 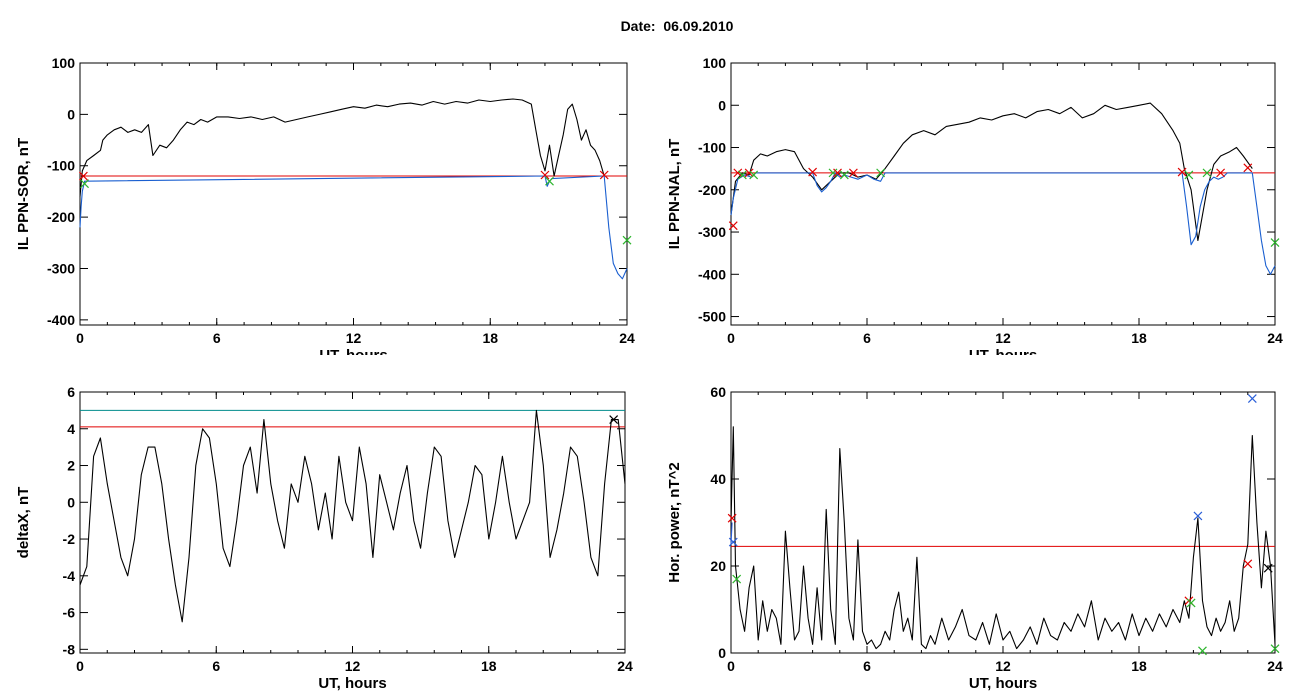 What do you see at coordinates (71, 466) in the screenshot?
I see `y-tick-label: 2` at bounding box center [71, 466].